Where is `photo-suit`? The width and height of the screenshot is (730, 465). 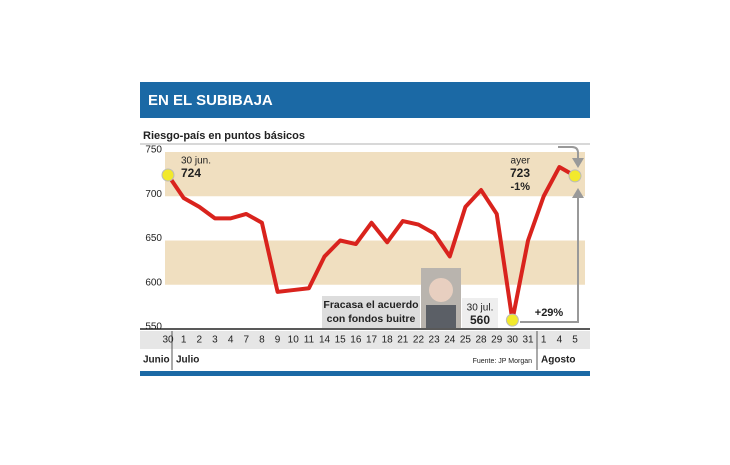 photo-suit is located at coordinates (441, 316).